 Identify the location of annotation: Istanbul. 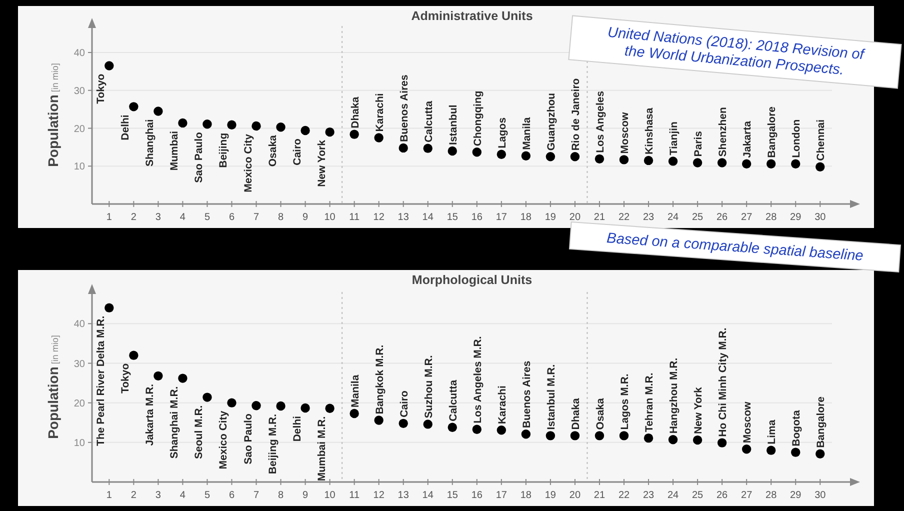
(453, 124).